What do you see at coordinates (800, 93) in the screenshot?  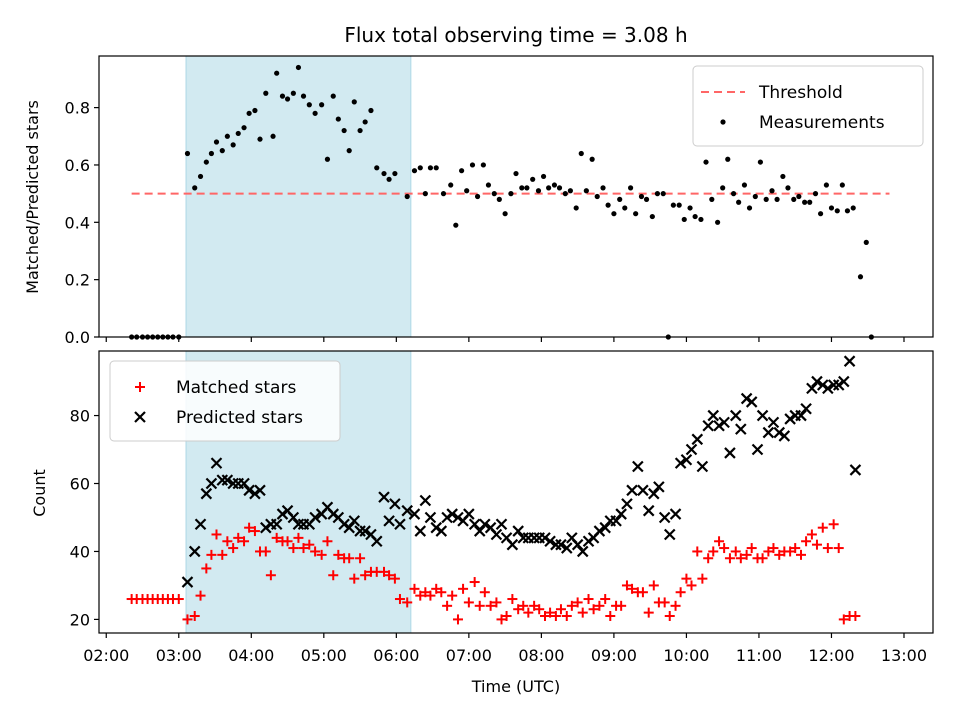 I see `legend-label: Threshold` at bounding box center [800, 93].